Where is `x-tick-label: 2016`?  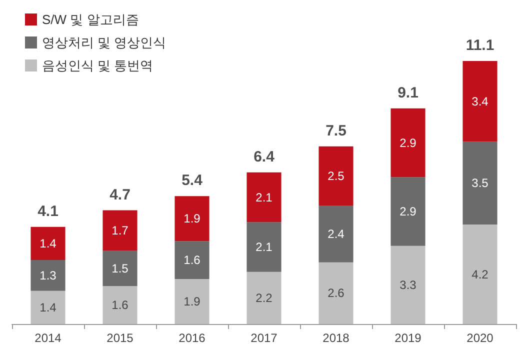
x-tick-label: 2016 is located at coordinates (192, 338).